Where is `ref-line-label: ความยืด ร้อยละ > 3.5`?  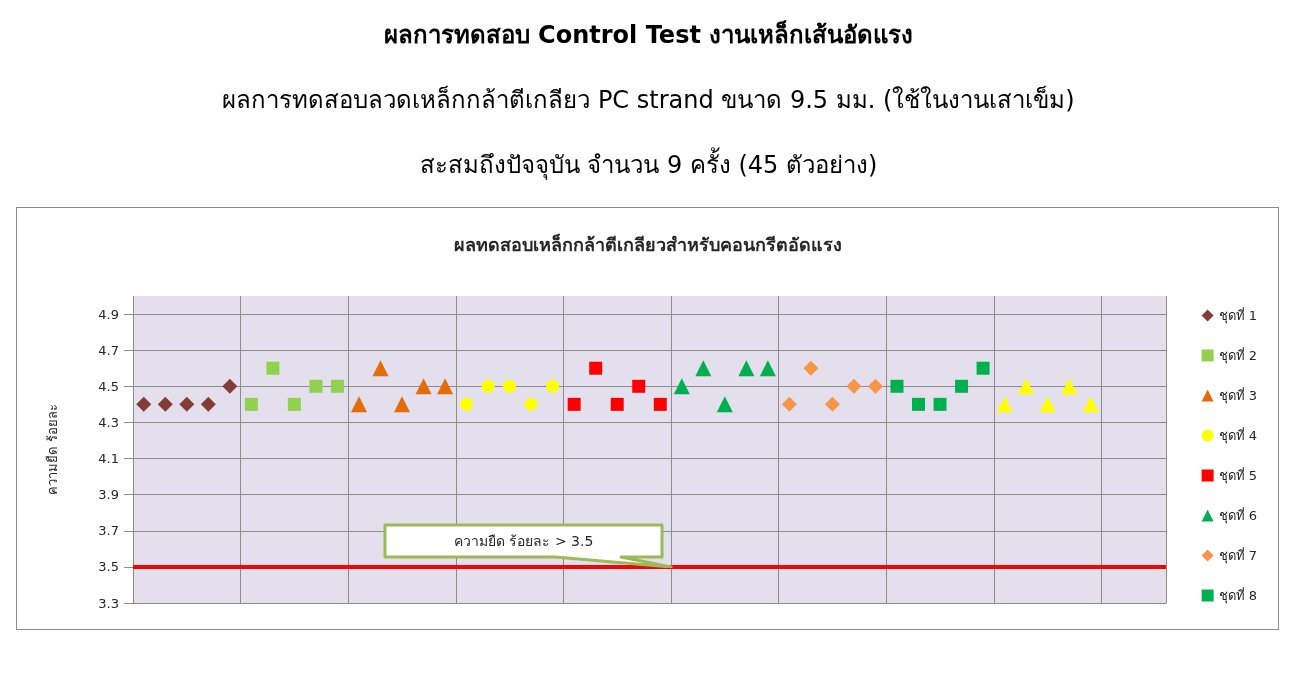 ref-line-label: ความยืด ร้อยละ > 3.5 is located at coordinates (524, 540).